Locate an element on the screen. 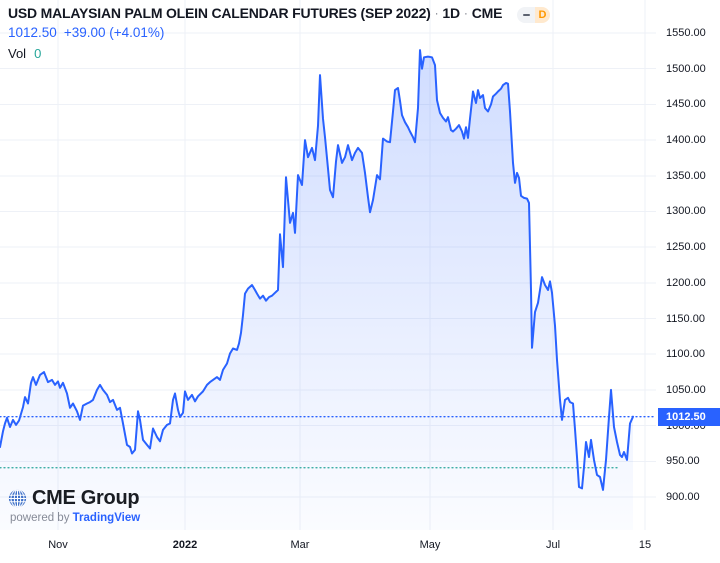 The width and height of the screenshot is (720, 563). price-axis-label: 1050.00 is located at coordinates (686, 389).